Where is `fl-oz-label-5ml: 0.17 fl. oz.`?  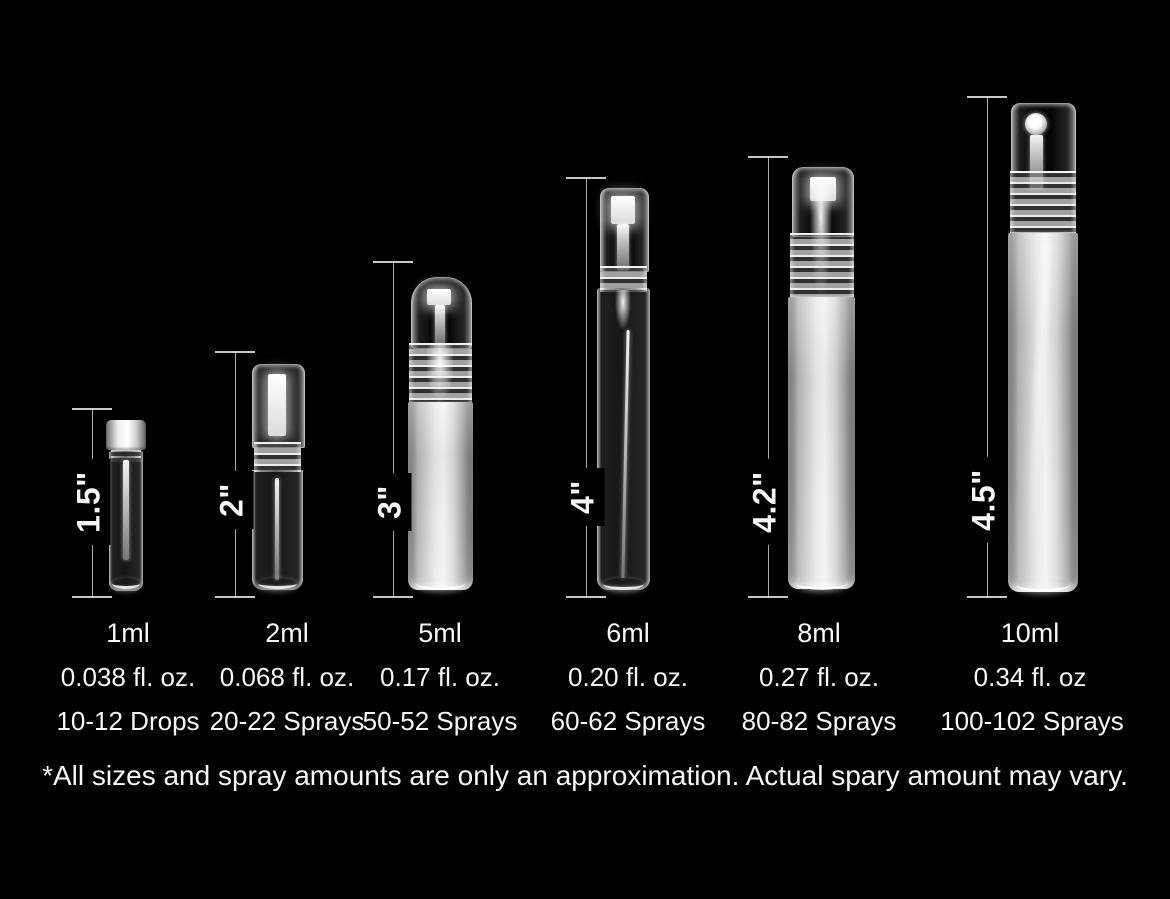
fl-oz-label-5ml: 0.17 fl. oz. is located at coordinates (440, 677).